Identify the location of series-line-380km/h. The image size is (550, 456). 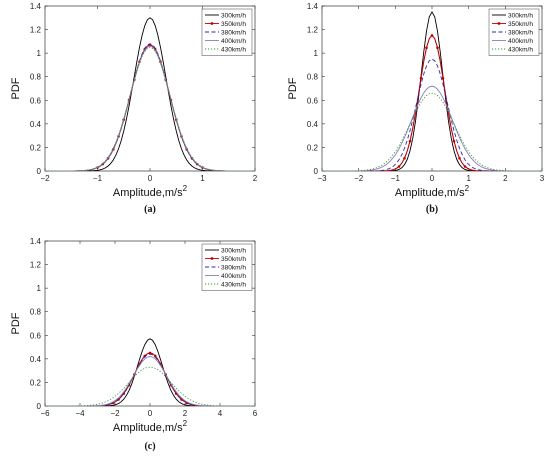
(150, 379).